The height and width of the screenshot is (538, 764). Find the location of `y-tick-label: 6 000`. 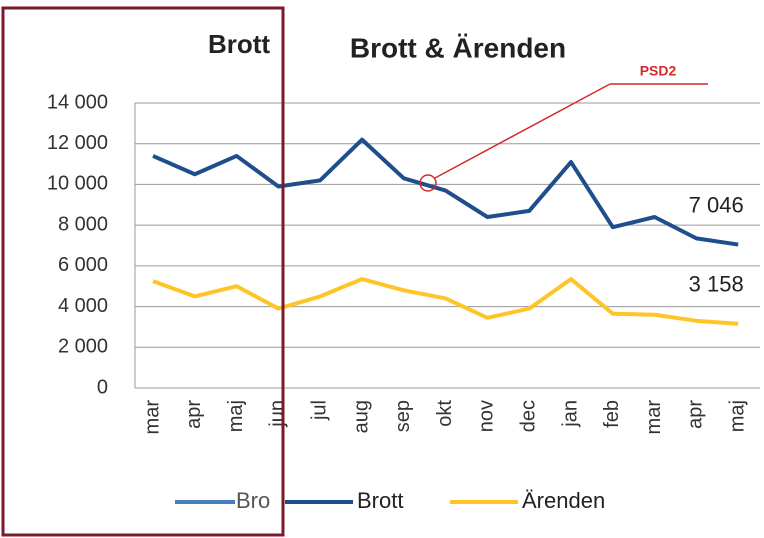

y-tick-label: 6 000 is located at coordinates (83, 265).